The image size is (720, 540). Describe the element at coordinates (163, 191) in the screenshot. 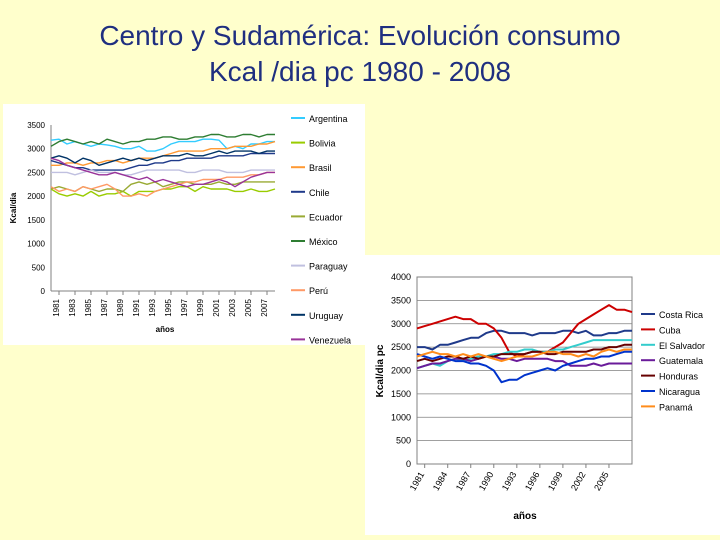

I see `series-line-bolivia` at that location.